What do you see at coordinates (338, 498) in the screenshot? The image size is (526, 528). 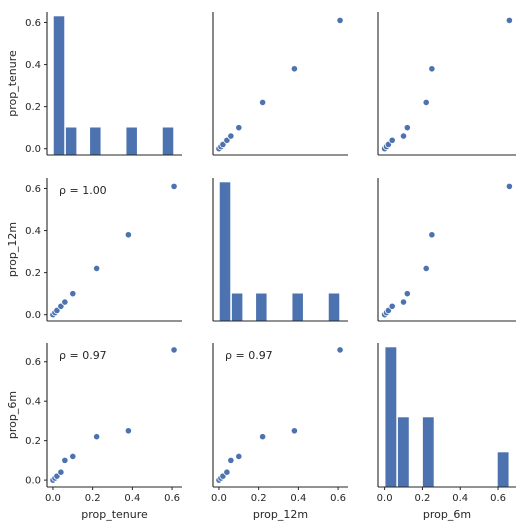 I see `xtick-label-prop_12m-3: 0.6` at bounding box center [338, 498].